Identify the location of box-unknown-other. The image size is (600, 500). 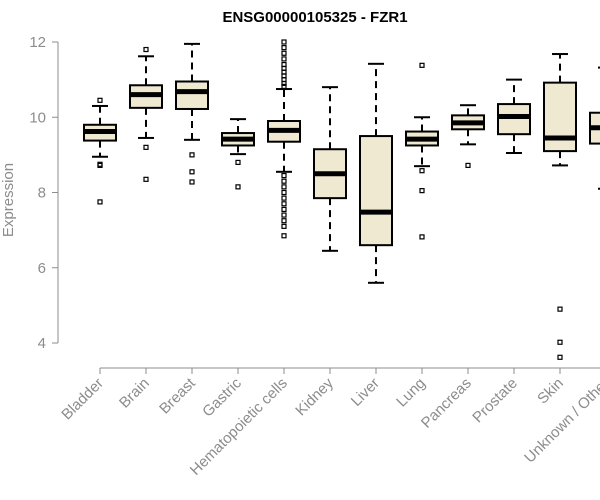
(594, 128).